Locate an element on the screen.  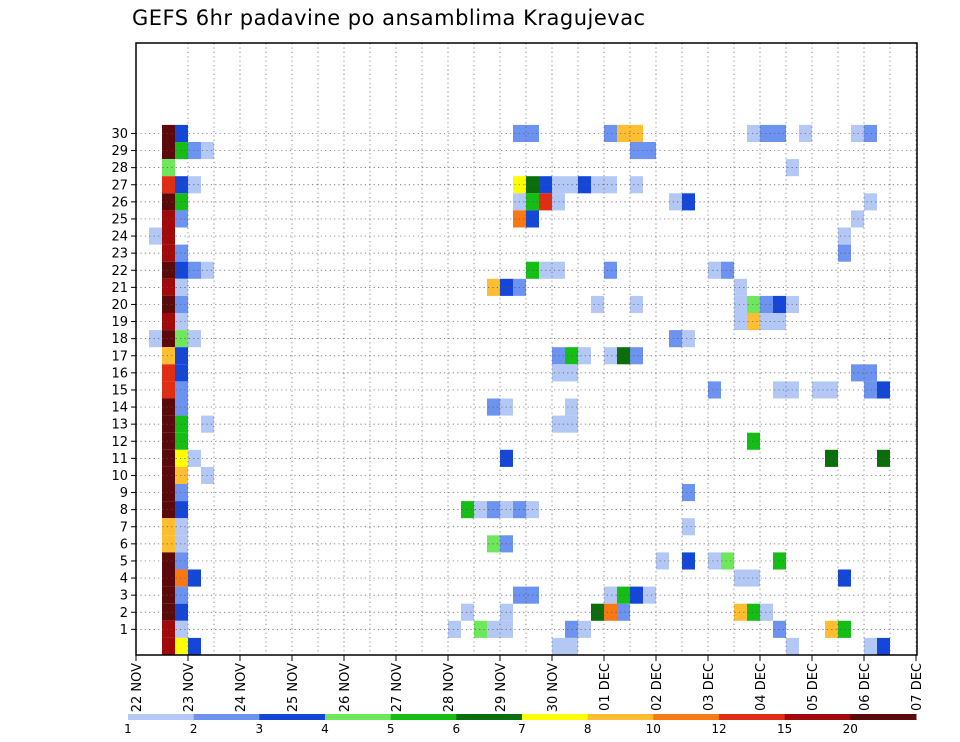
y-tick-label: 16 is located at coordinates (119, 373).